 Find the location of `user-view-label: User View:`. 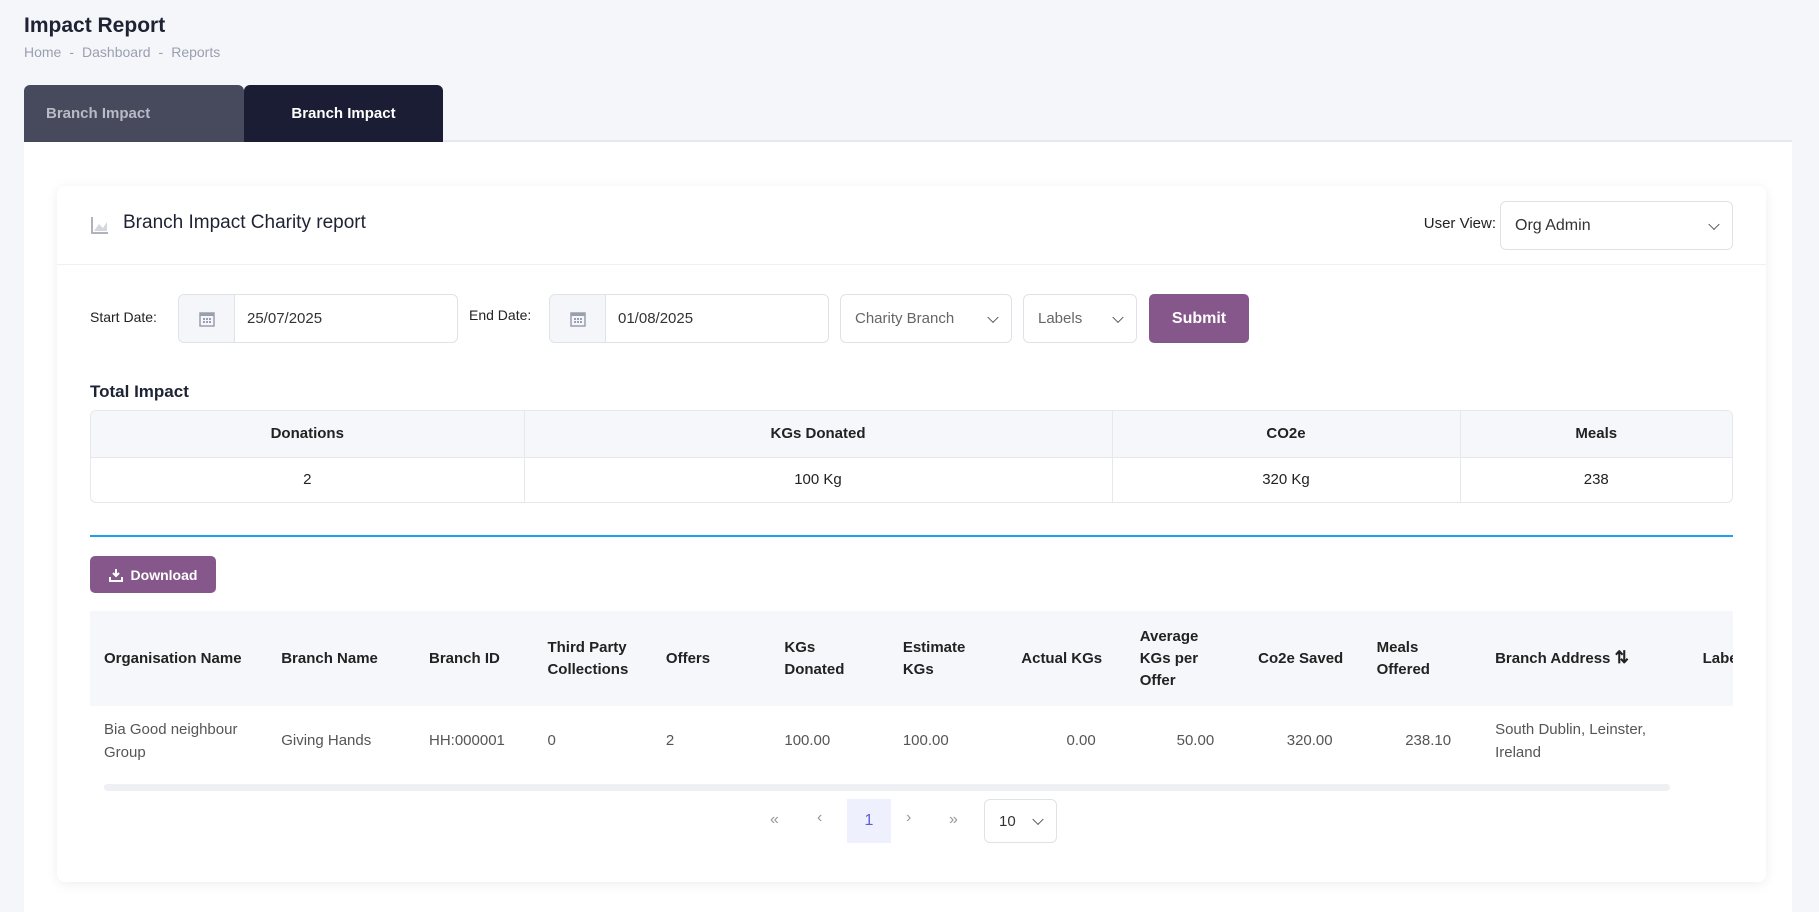

user-view-label: User View: is located at coordinates (1459, 223).